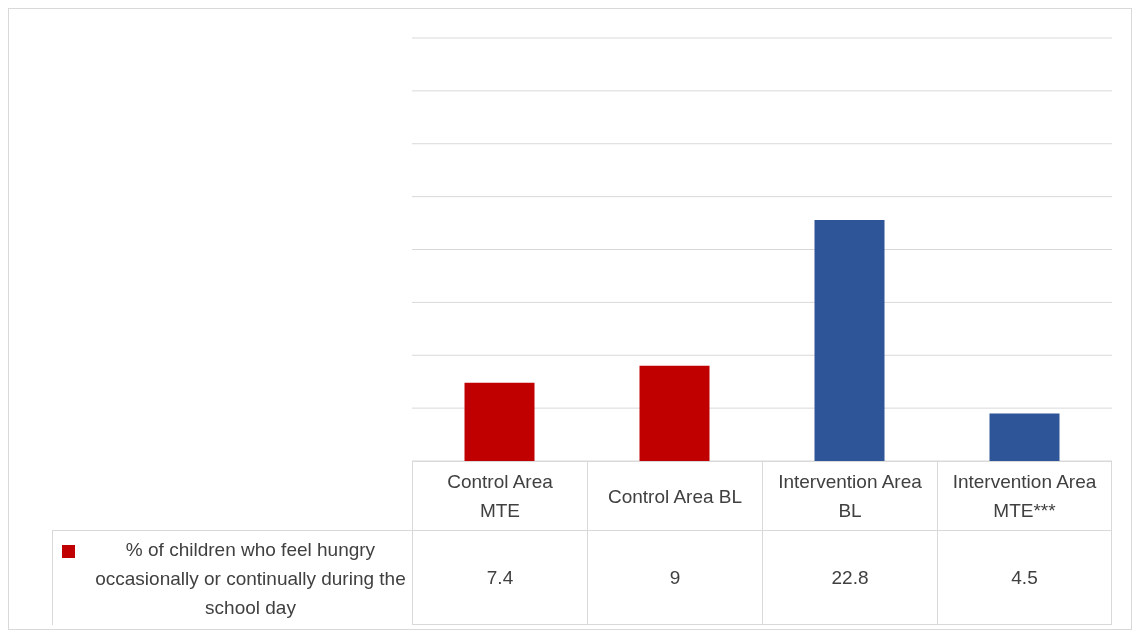 This screenshot has height=631, width=1133. I want to click on x-tick-label: Control Area BL, so click(675, 496).